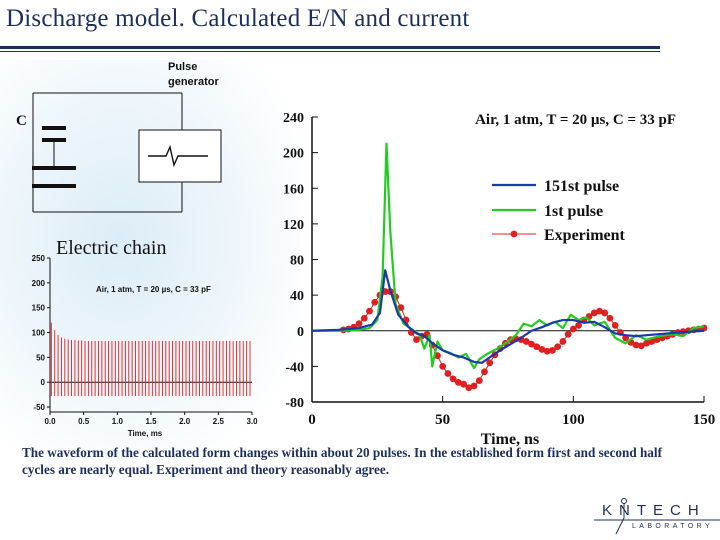 The height and width of the screenshot is (540, 720). I want to click on discharge-plate-bottom, so click(54, 186).